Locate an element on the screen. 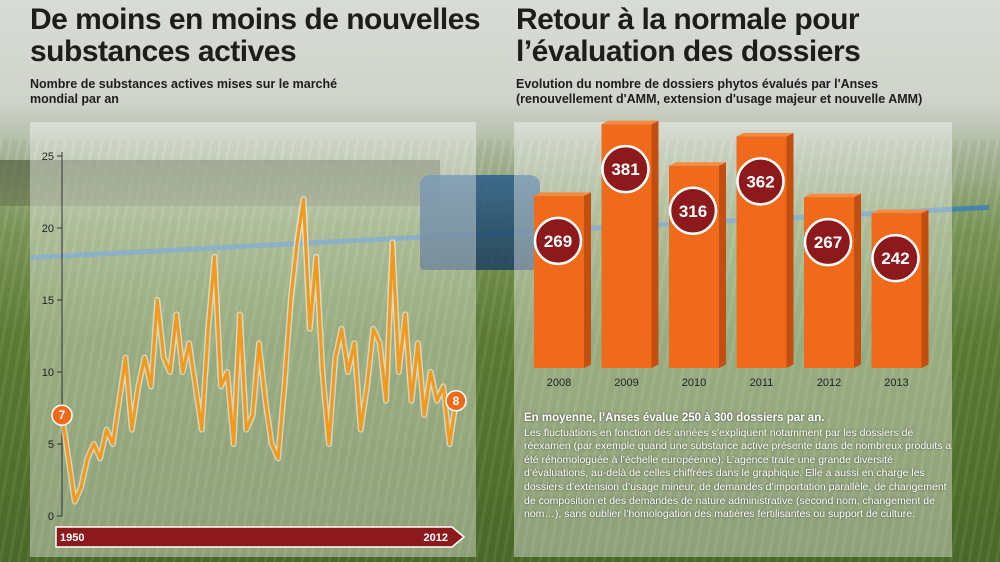 Image resolution: width=1000 pixels, height=562 pixels. bar-category-label: 2009 is located at coordinates (626, 383).